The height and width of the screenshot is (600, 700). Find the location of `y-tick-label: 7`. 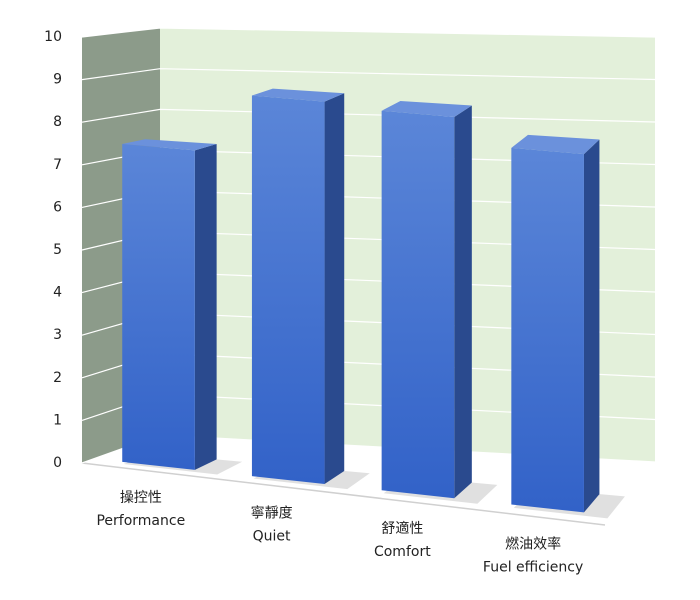

y-tick-label: 7 is located at coordinates (57, 165).